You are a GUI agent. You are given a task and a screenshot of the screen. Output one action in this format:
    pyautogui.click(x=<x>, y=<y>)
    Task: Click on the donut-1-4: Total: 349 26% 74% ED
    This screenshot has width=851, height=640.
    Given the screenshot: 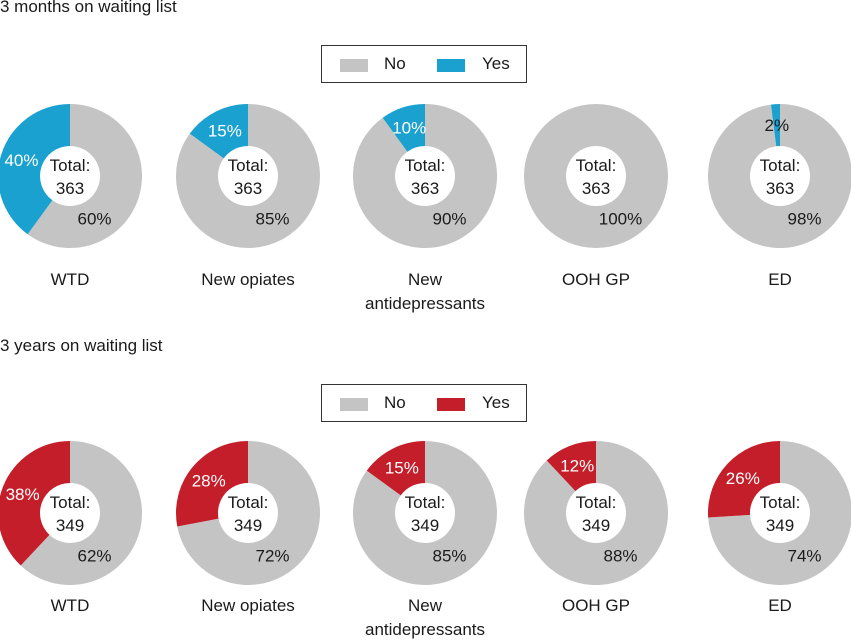 What is the action you would take?
    pyautogui.click(x=779, y=528)
    